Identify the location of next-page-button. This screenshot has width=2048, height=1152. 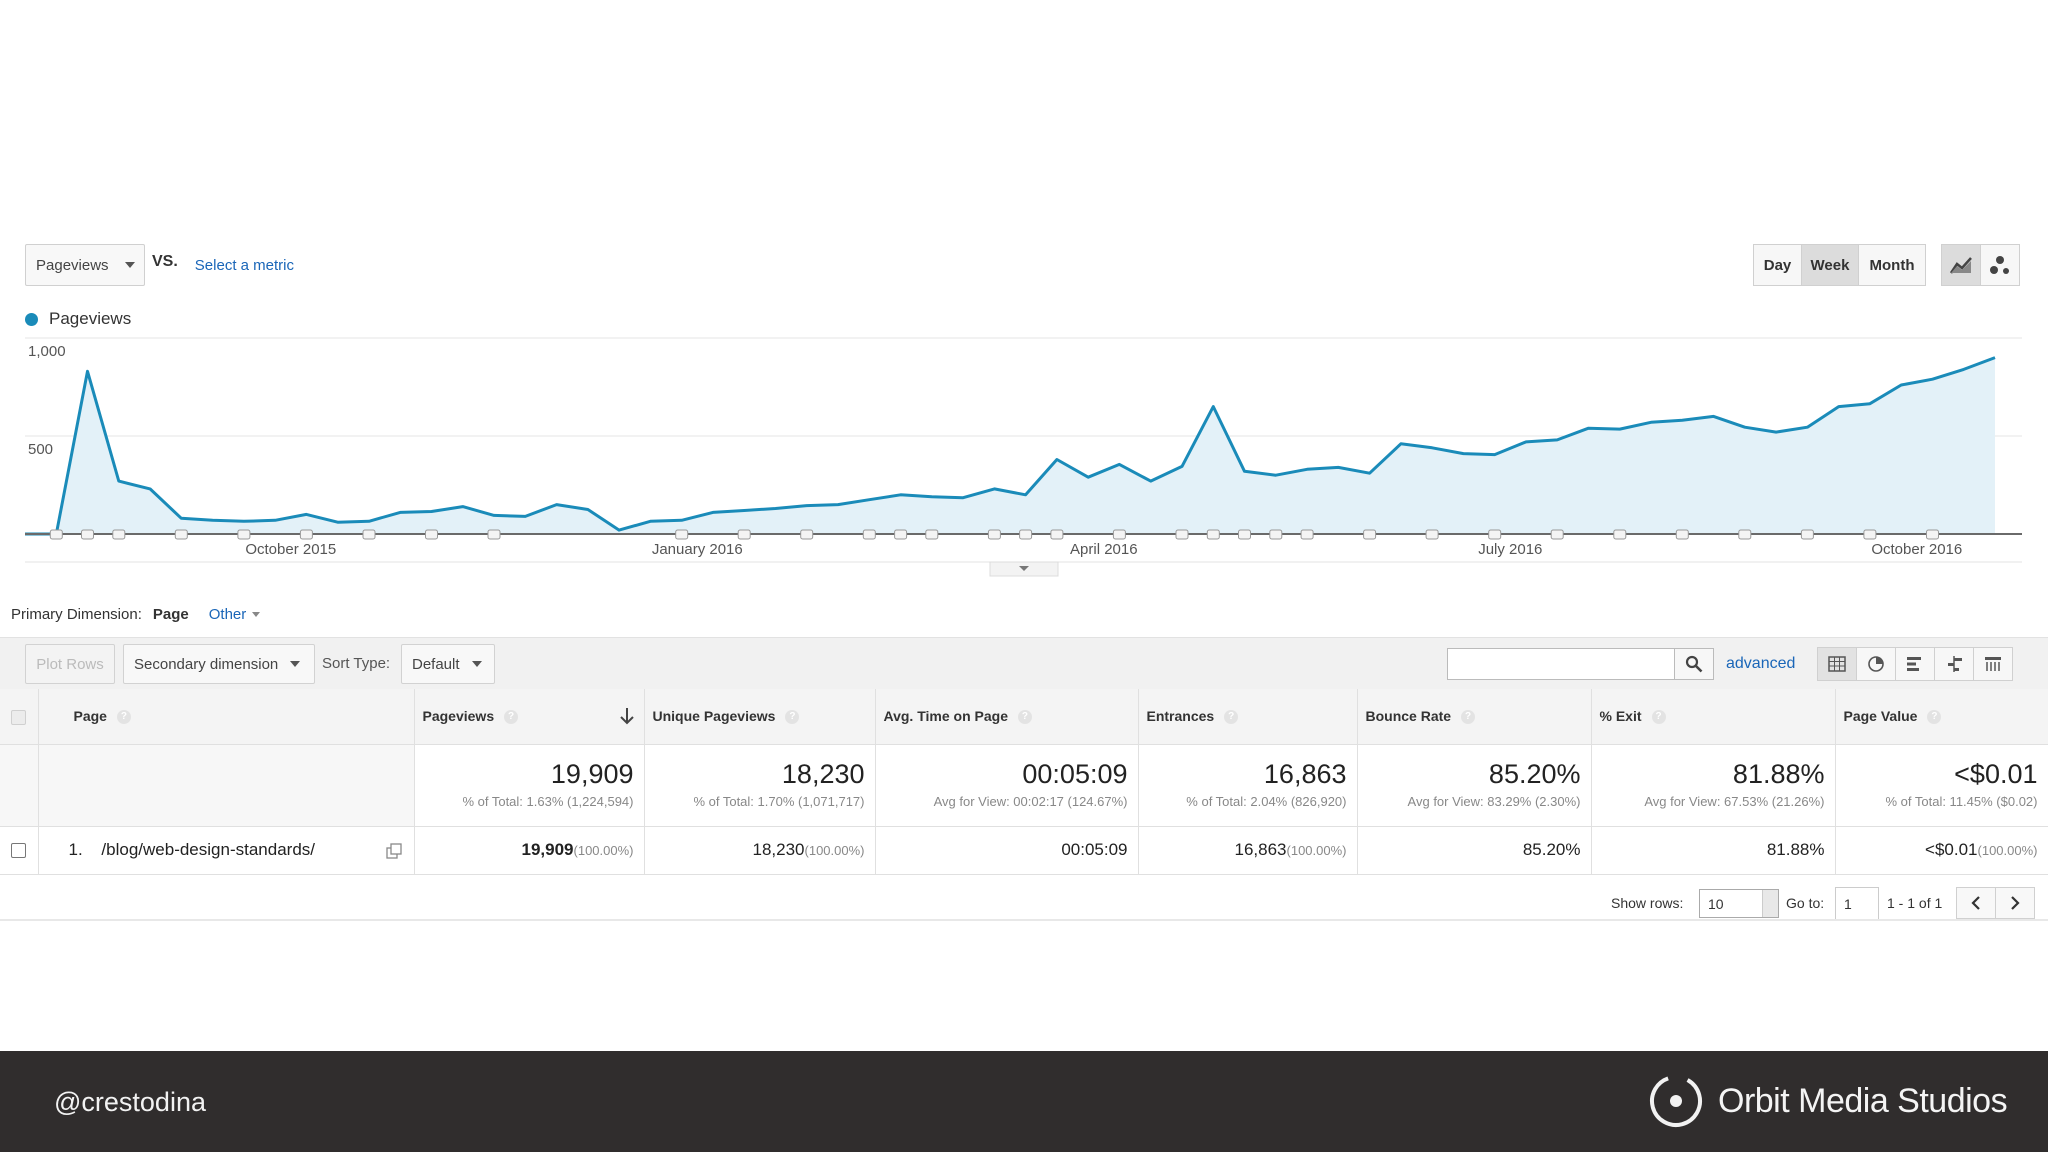
(2015, 903).